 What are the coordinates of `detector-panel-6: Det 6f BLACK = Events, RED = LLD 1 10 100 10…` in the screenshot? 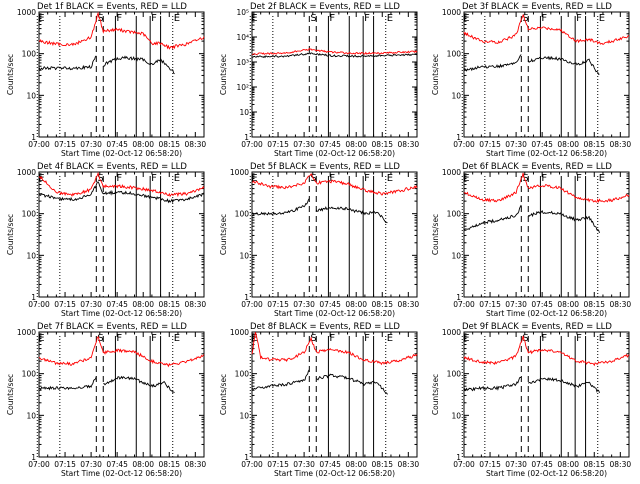 It's located at (531, 240).